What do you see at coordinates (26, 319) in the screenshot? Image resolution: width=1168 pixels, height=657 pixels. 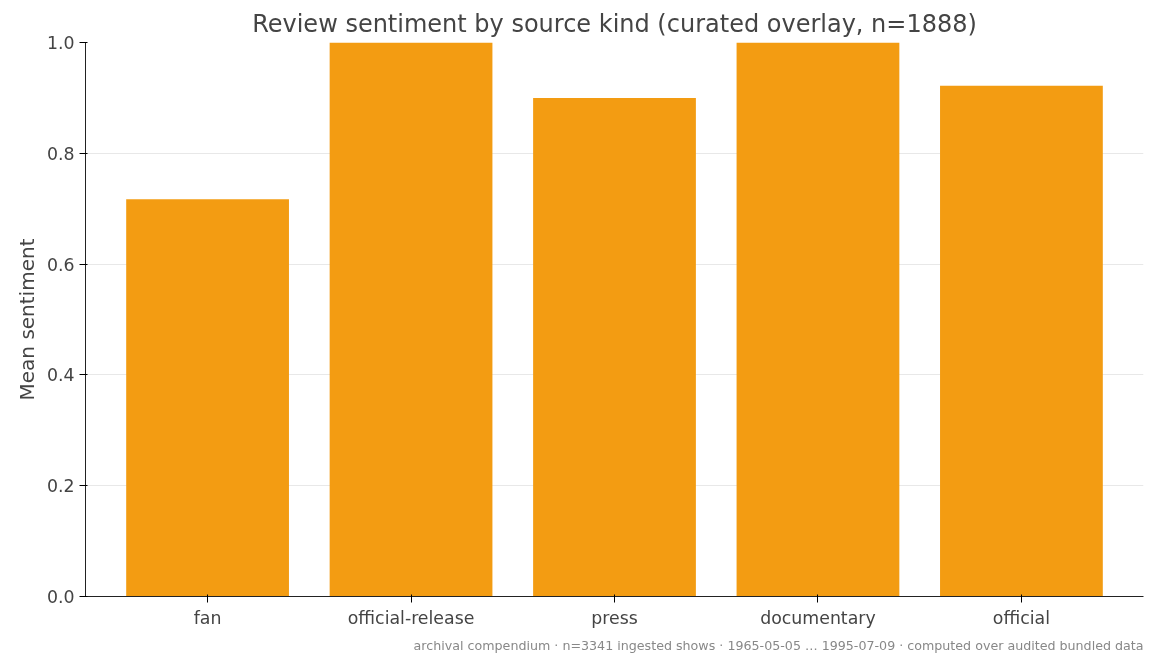 I see `y-axis-title: Mean sentiment` at bounding box center [26, 319].